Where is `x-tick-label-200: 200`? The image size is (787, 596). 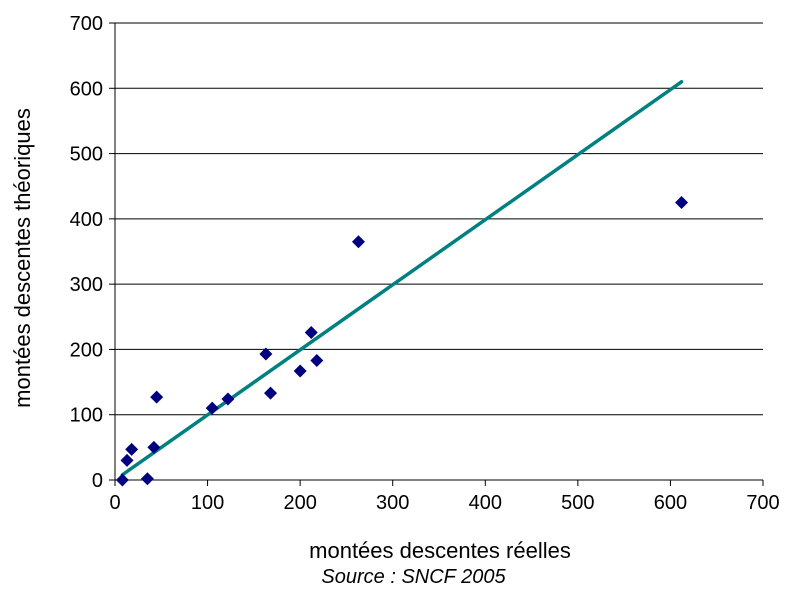
x-tick-label-200: 200 is located at coordinates (299, 503).